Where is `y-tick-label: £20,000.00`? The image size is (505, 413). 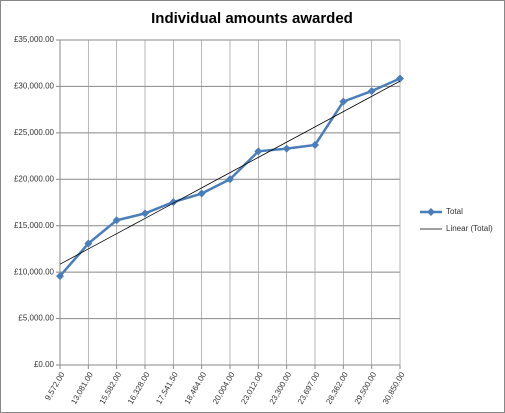 y-tick-label: £20,000.00 is located at coordinates (34, 178).